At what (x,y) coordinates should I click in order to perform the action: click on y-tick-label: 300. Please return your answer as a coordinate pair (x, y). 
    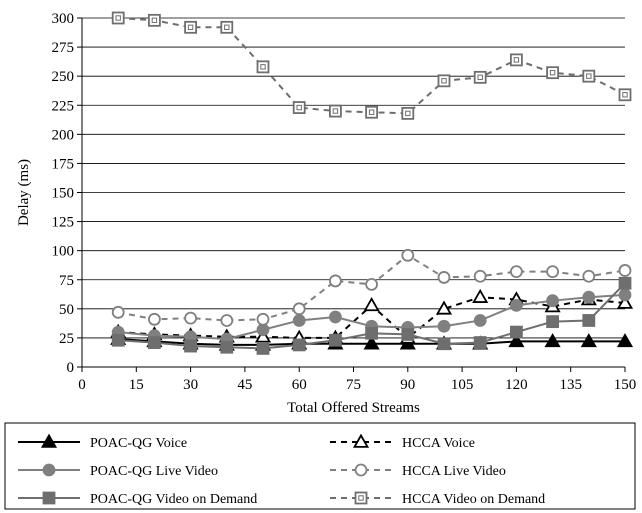
    Looking at the image, I should click on (63, 19).